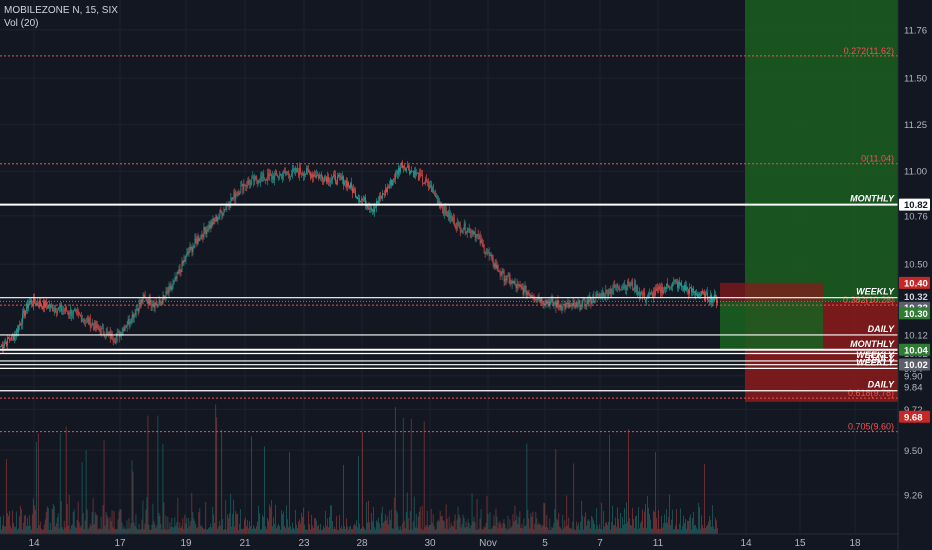 The image size is (932, 550). What do you see at coordinates (875, 362) in the screenshot?
I see `level-label: WEEKLY` at bounding box center [875, 362].